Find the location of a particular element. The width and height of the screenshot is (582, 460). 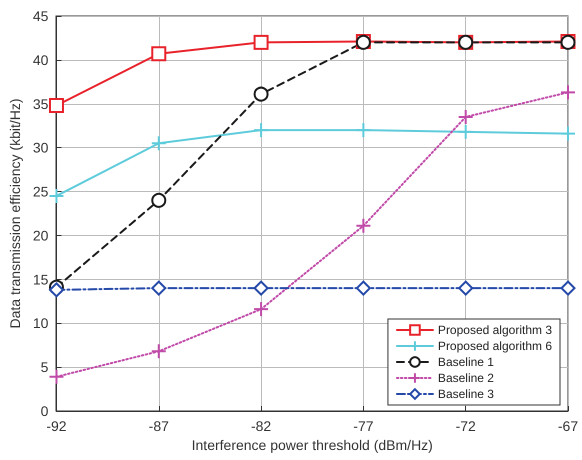

y-tick-label: 15 is located at coordinates (40, 279).